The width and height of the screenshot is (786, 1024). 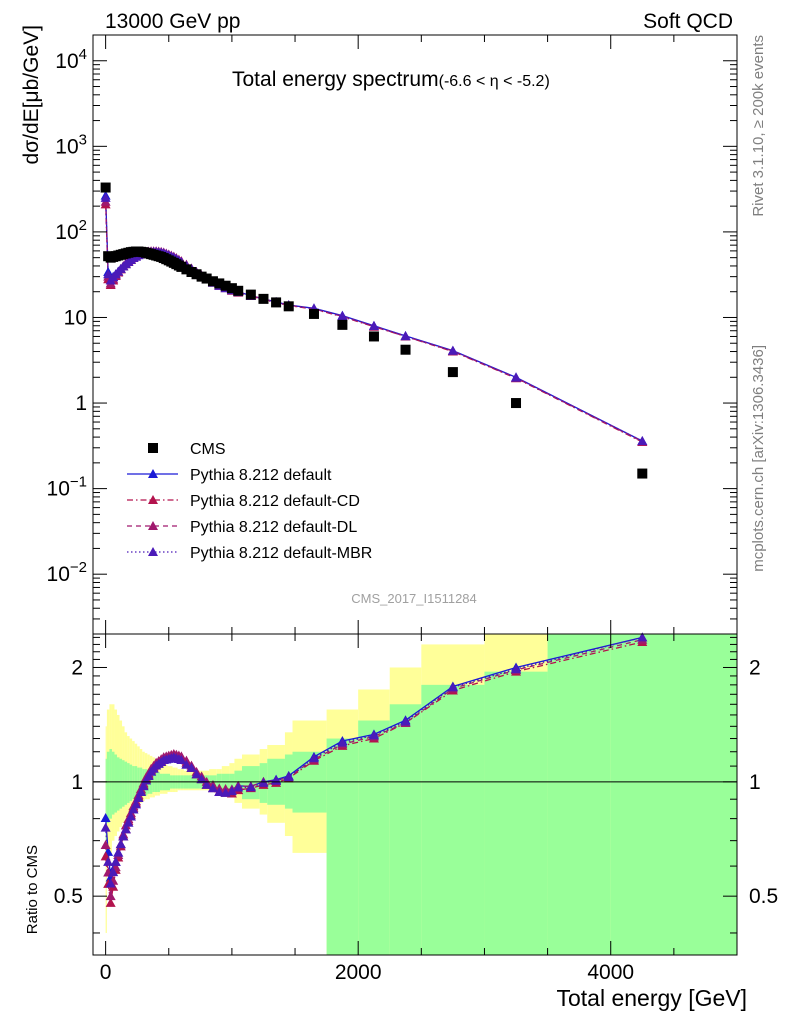 What do you see at coordinates (172, 21) in the screenshot?
I see `header-left: 13000 GeV pp` at bounding box center [172, 21].